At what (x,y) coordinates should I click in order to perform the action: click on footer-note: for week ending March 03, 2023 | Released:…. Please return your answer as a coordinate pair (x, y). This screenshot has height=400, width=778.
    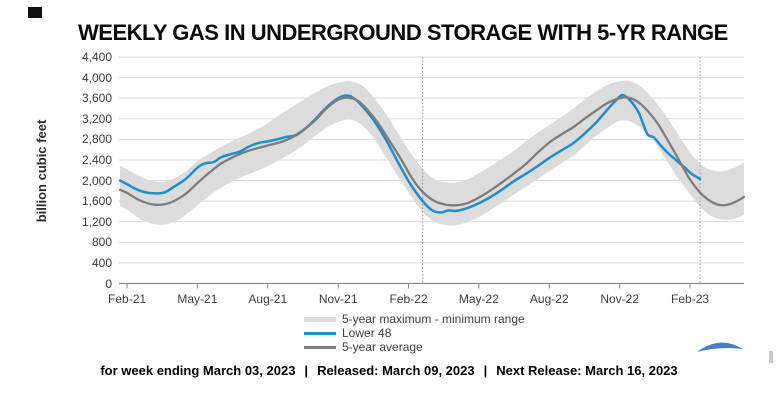
    Looking at the image, I should click on (389, 370).